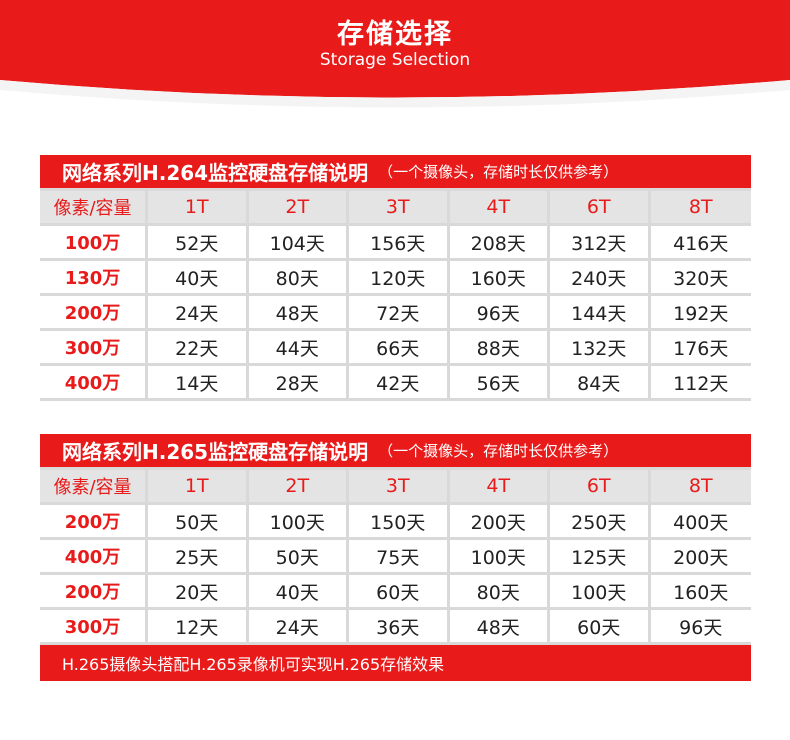 The image size is (790, 740). I want to click on table-cell: 312天, so click(600, 243).